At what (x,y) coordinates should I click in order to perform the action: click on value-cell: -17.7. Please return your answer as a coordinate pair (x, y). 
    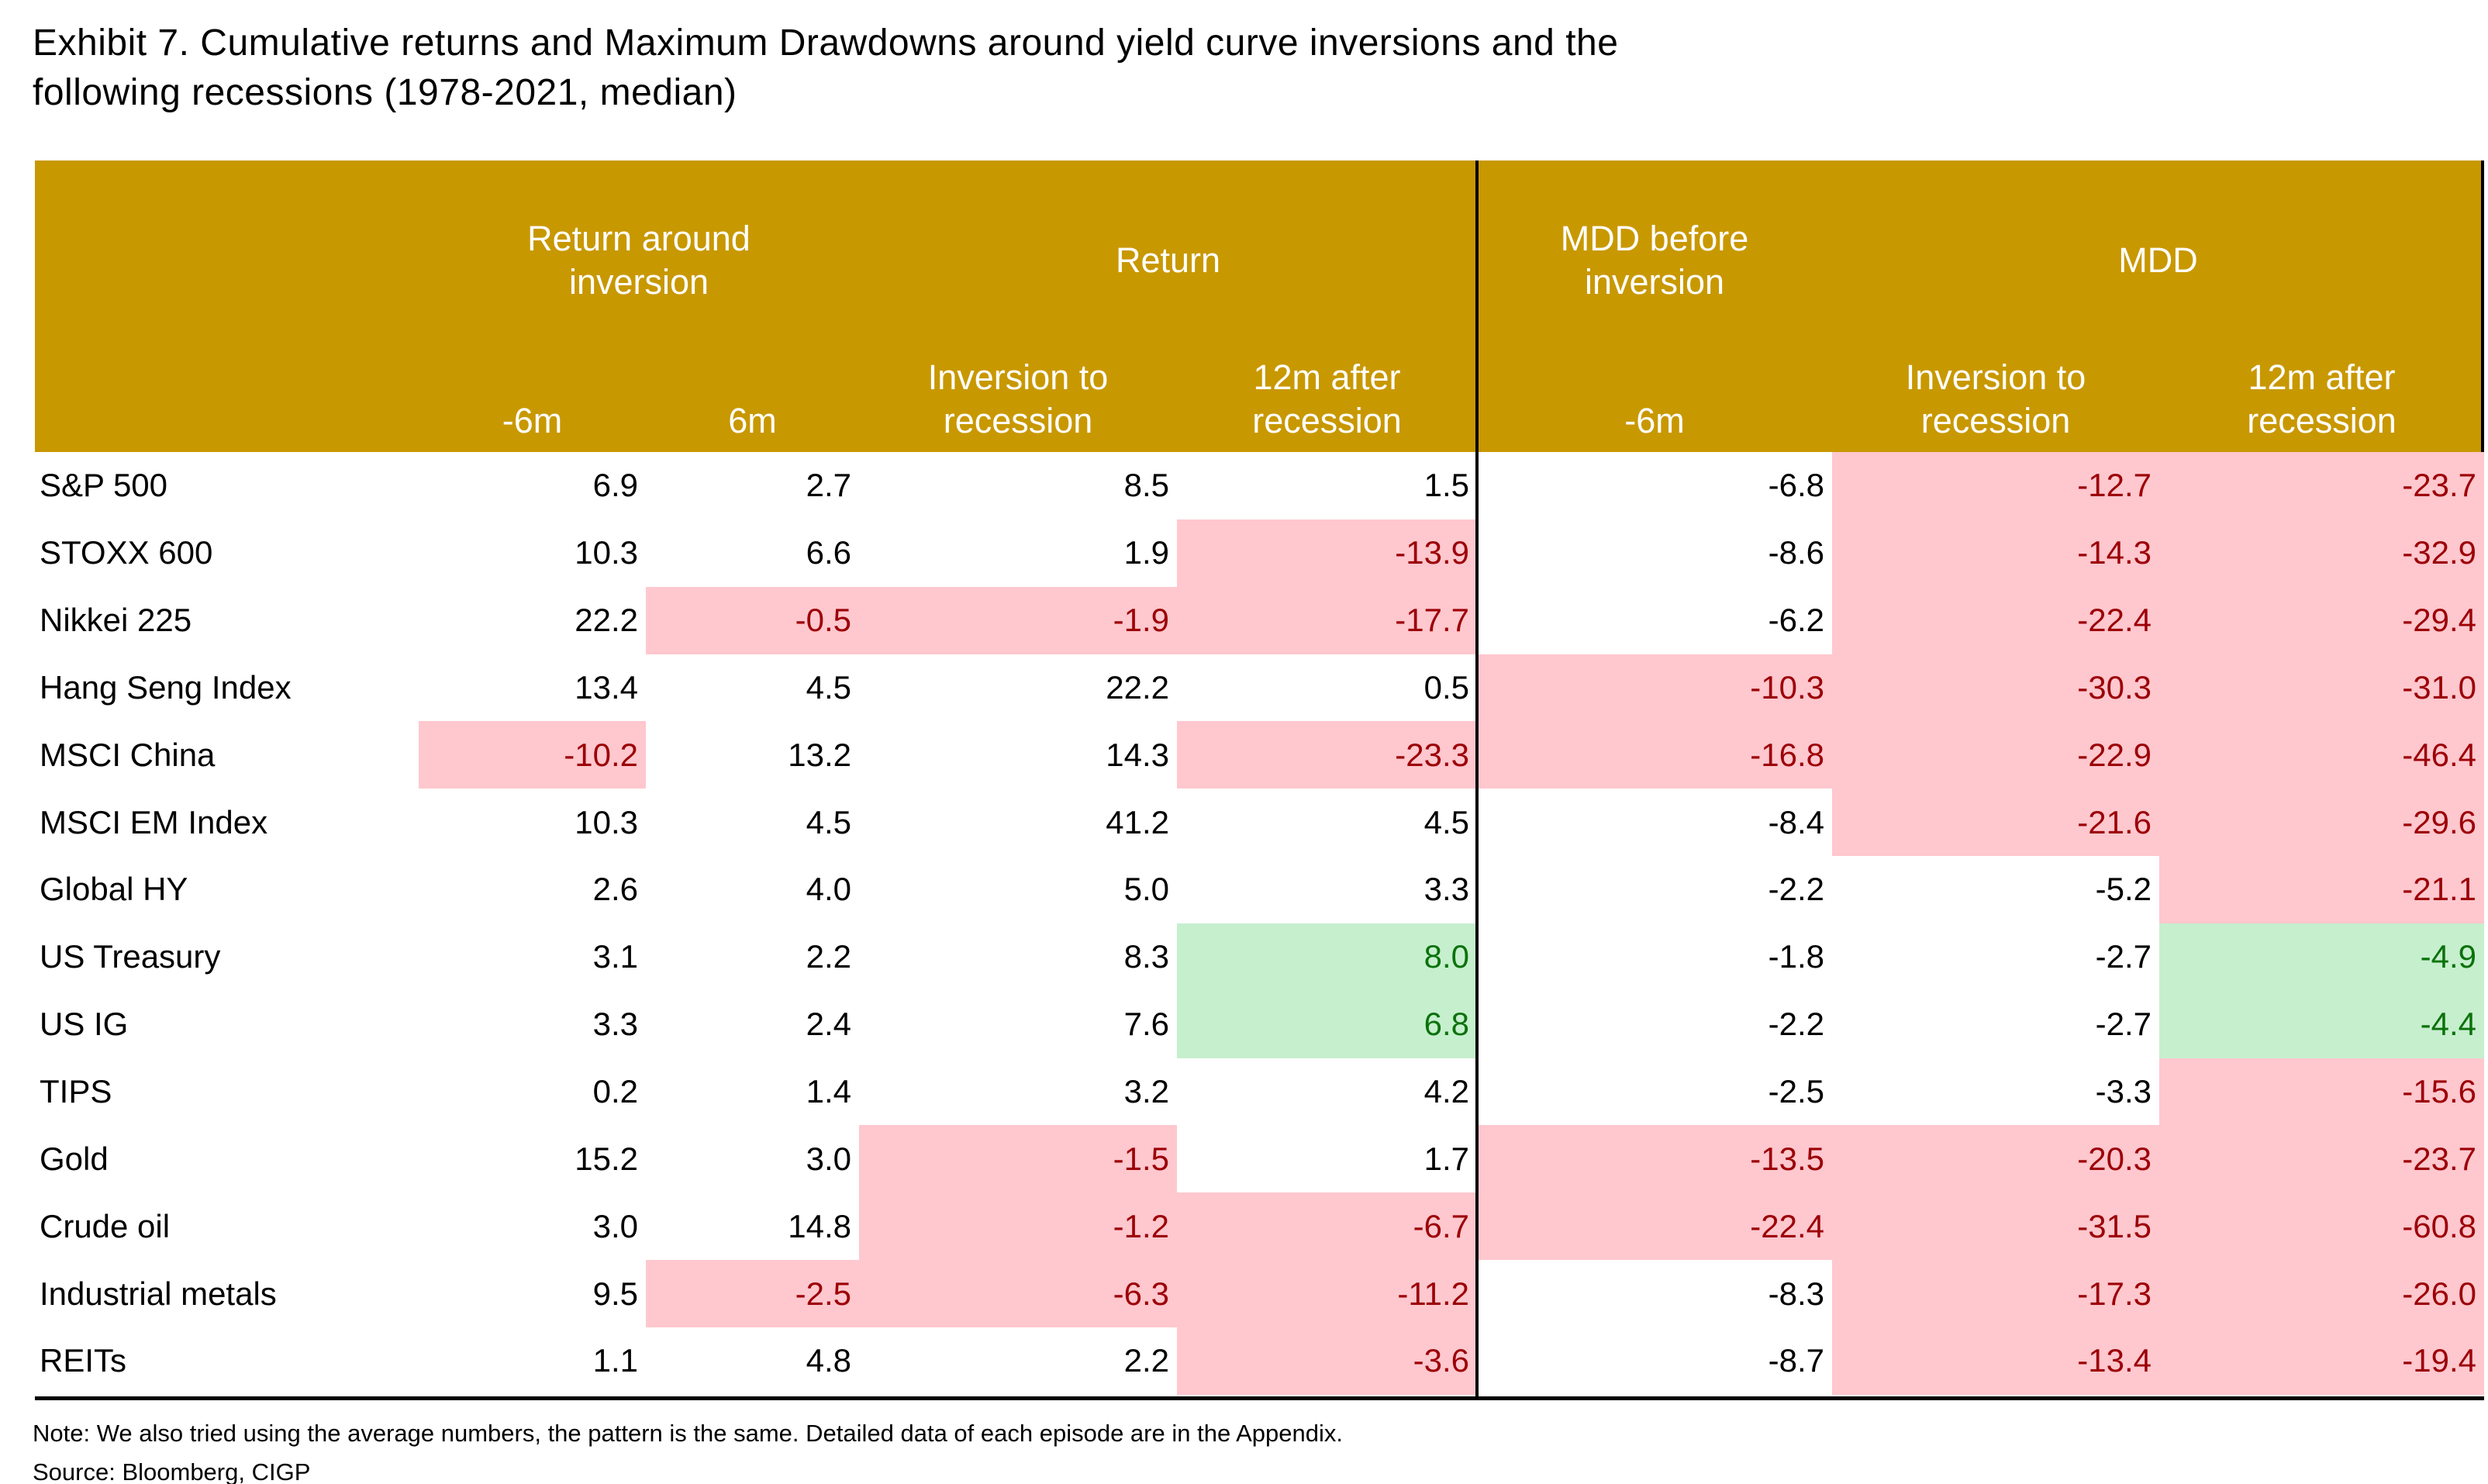
    Looking at the image, I should click on (1327, 620).